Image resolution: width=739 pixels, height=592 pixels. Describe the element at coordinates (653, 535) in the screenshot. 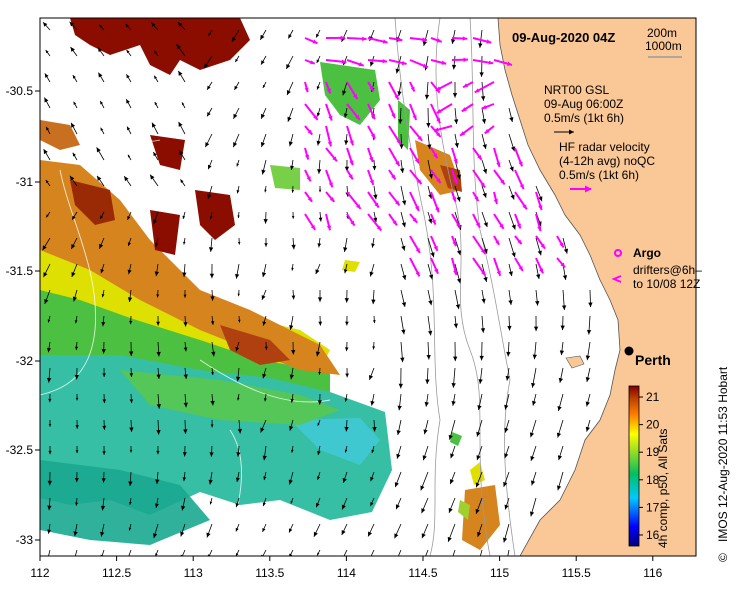

I see `colorbar-tick-label: 16` at that location.